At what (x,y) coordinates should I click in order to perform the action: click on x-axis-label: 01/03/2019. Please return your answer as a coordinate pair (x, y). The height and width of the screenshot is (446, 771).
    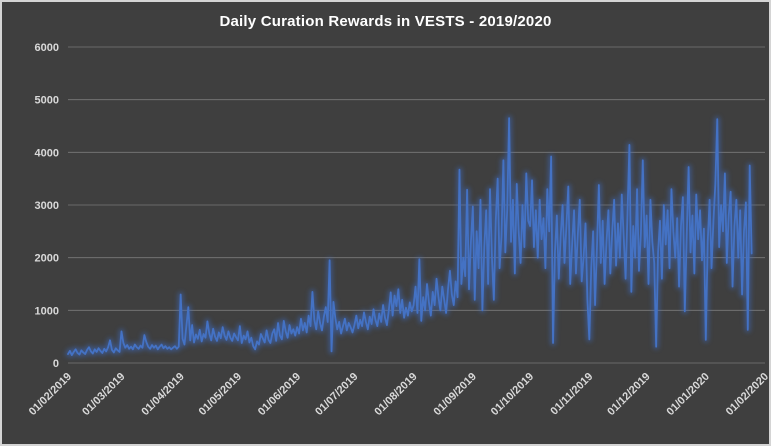
    Looking at the image, I should click on (103, 394).